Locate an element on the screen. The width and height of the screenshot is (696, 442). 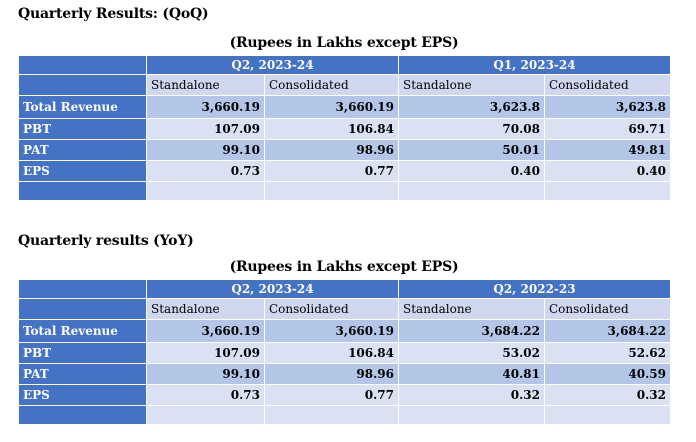
period-header-row: Q2, 2023-24 Q2, 2022-23 is located at coordinates (344, 289).